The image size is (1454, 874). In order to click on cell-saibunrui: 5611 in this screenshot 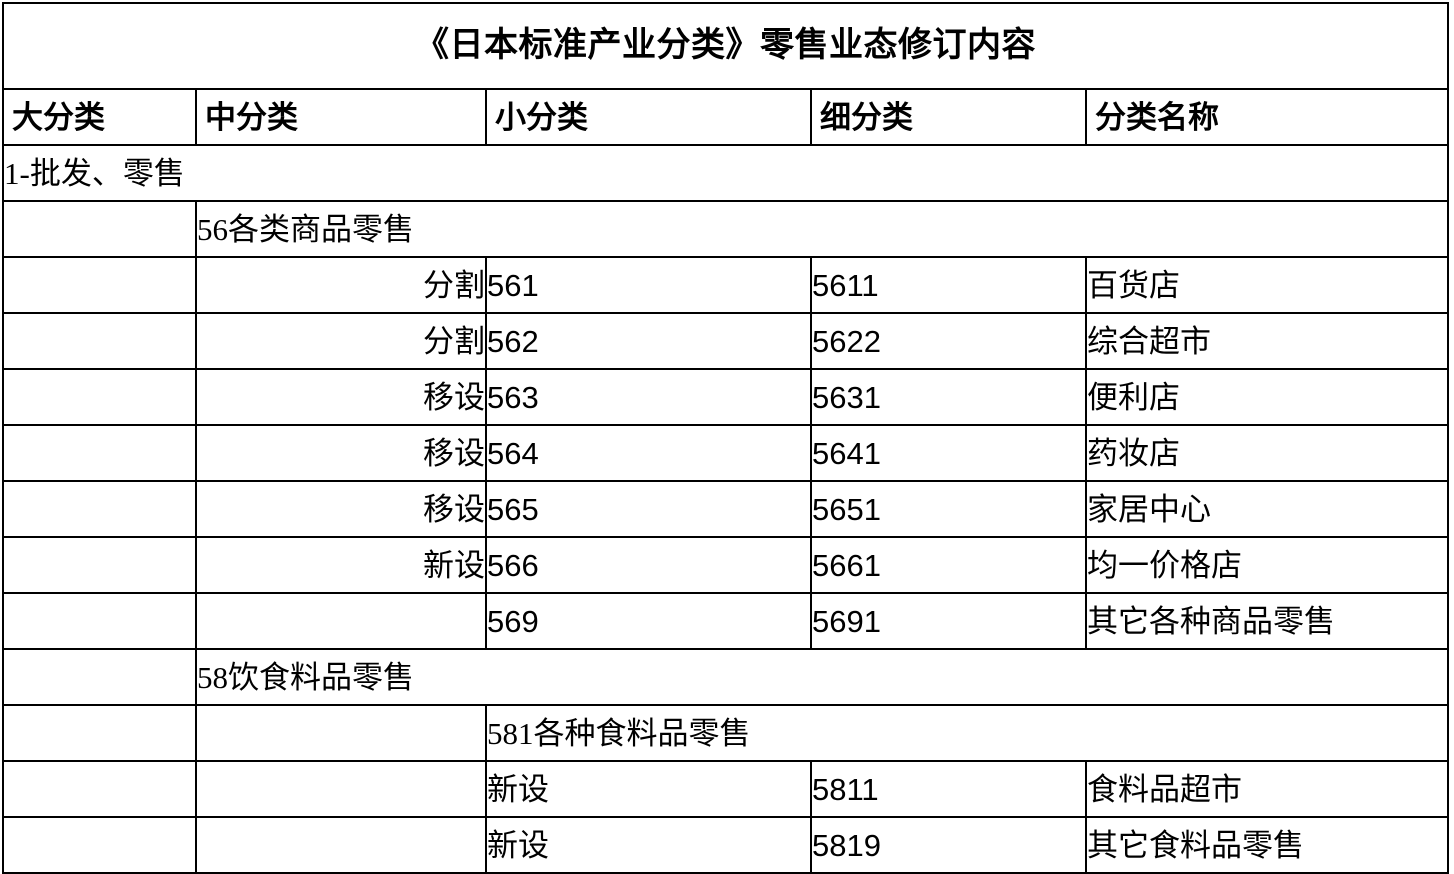, I will do `click(948, 285)`.